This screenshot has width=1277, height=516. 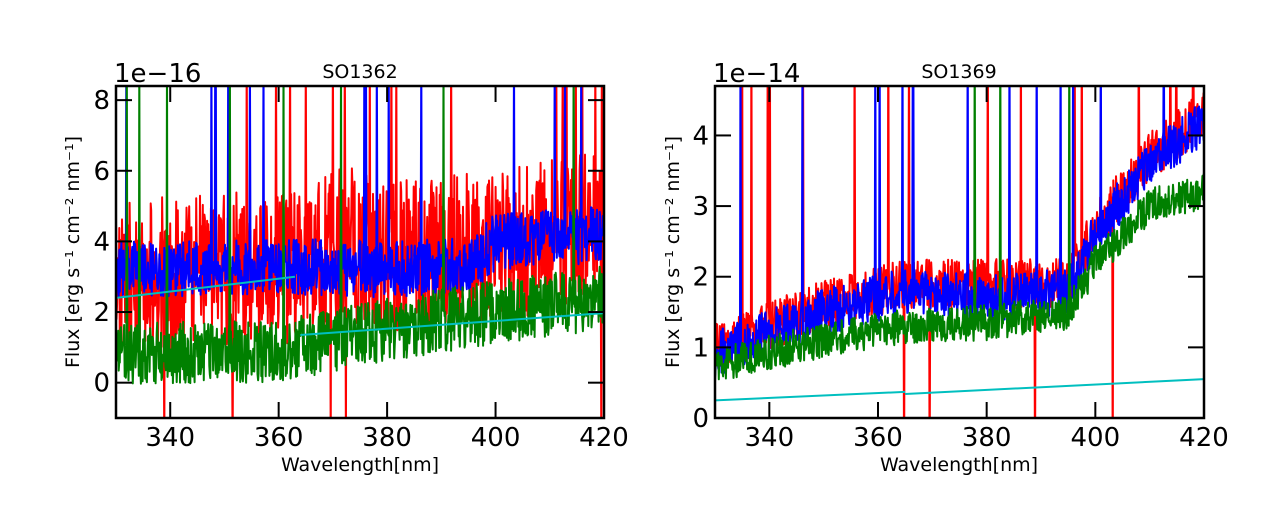 I want to click on chart-title: SO1369, so click(x=958, y=72).